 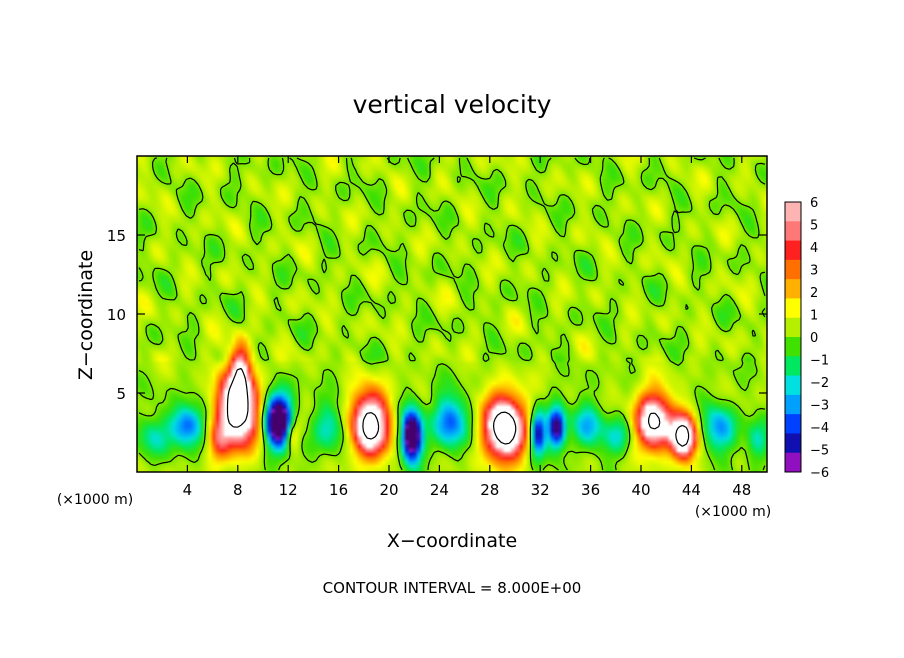 I want to click on x-tick-label: 12, so click(x=288, y=490).